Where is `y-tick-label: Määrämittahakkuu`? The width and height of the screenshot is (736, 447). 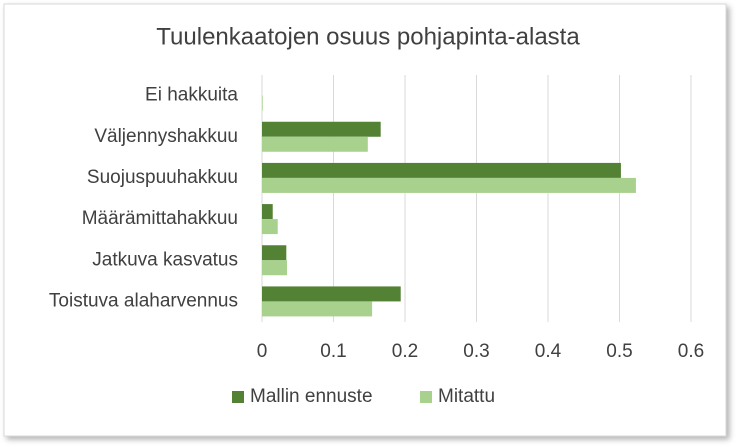 y-tick-label: Määrämittahakkuu is located at coordinates (160, 218).